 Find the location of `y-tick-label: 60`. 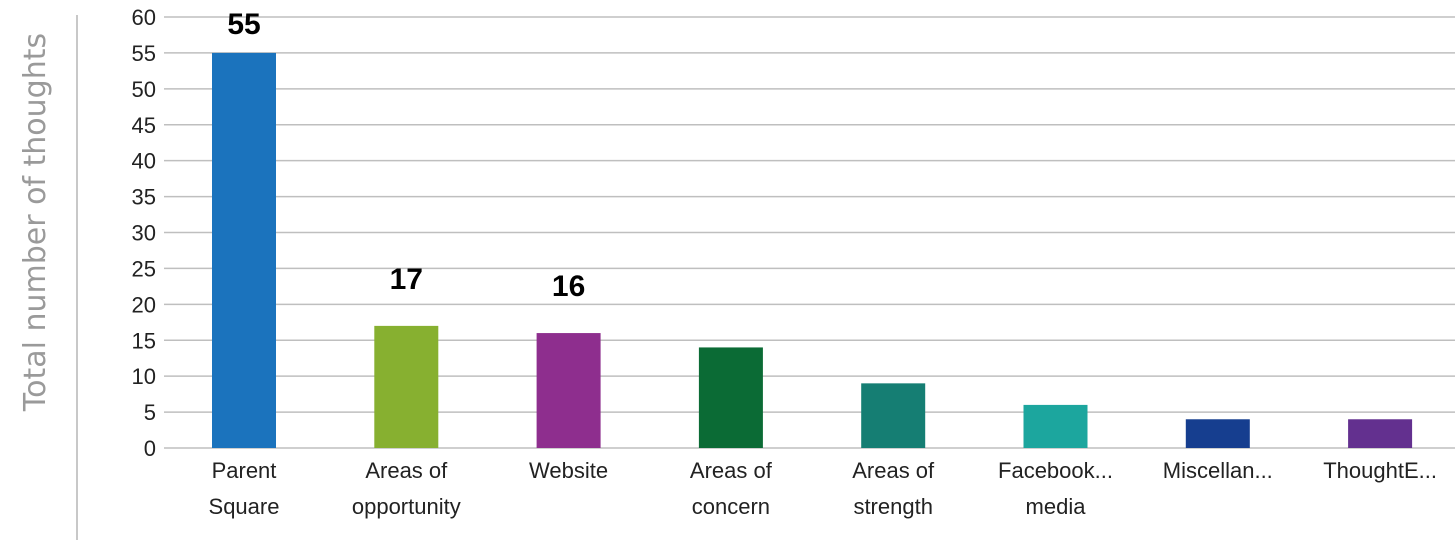

y-tick-label: 60 is located at coordinates (144, 17).